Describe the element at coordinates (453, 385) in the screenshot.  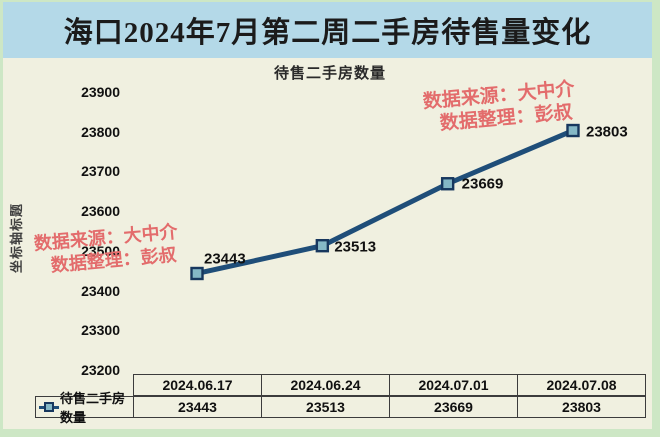
I see `table-header-cell: 2024.07.01` at that location.